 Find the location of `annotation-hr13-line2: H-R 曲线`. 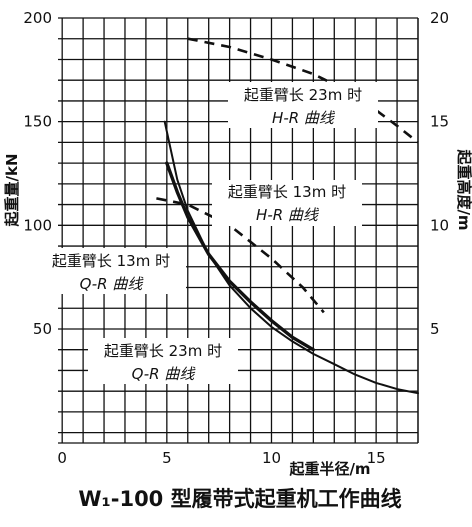

annotation-hr13-line2: H-R 曲线 is located at coordinates (288, 215).